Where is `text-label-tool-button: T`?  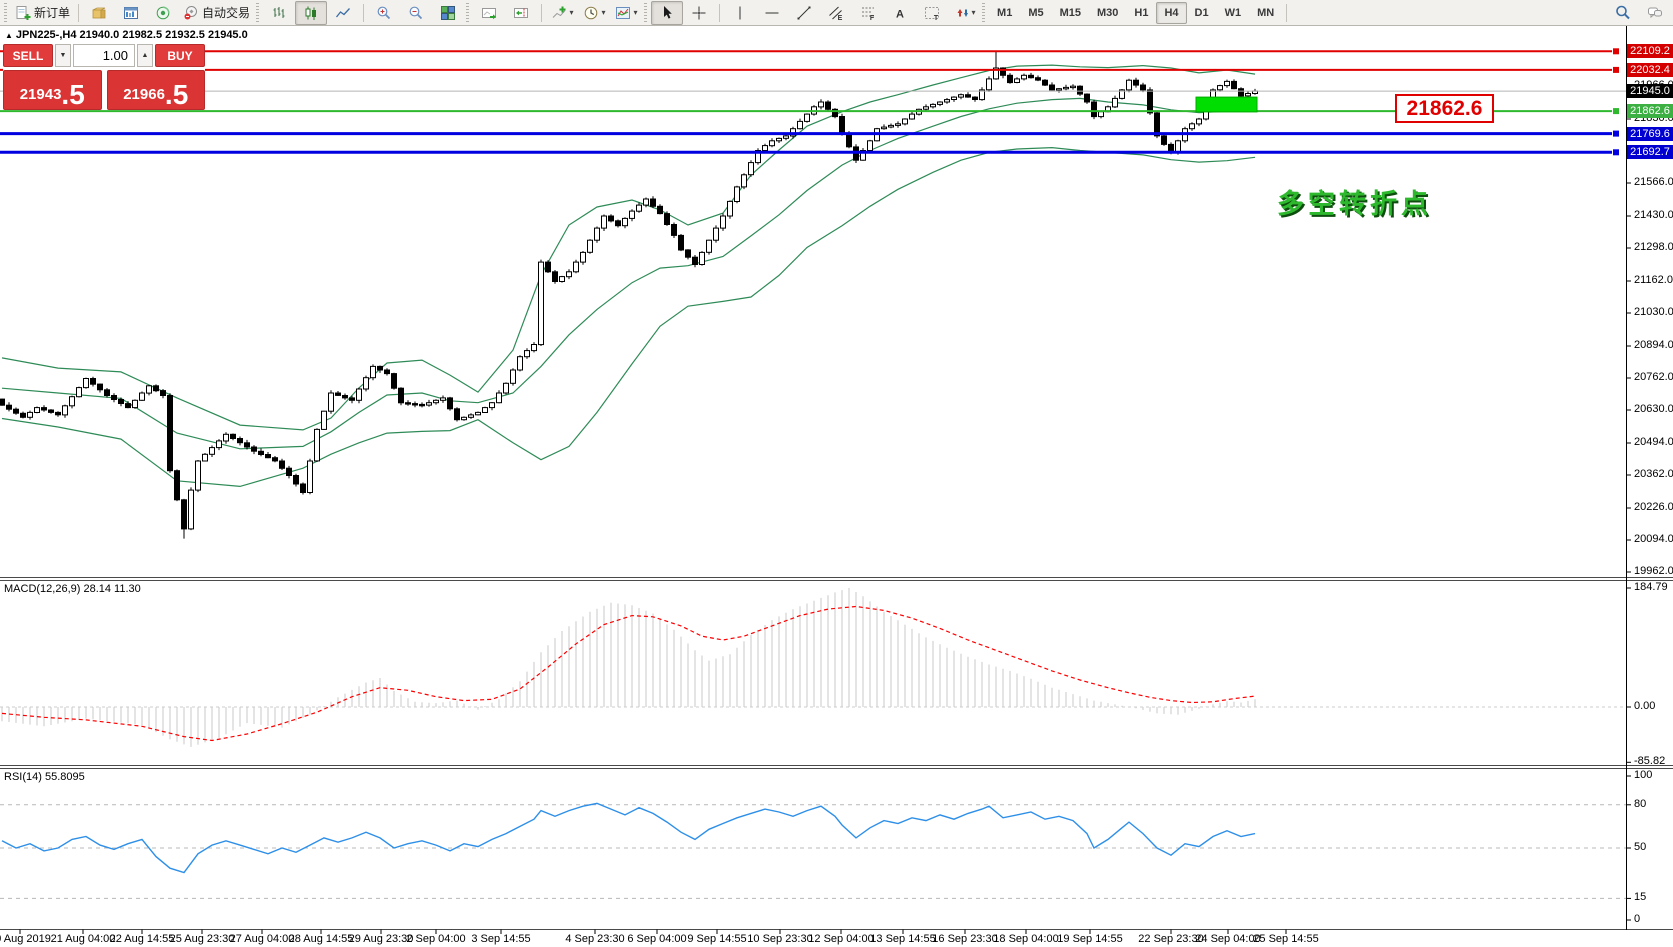
text-label-tool-button: T is located at coordinates (932, 13).